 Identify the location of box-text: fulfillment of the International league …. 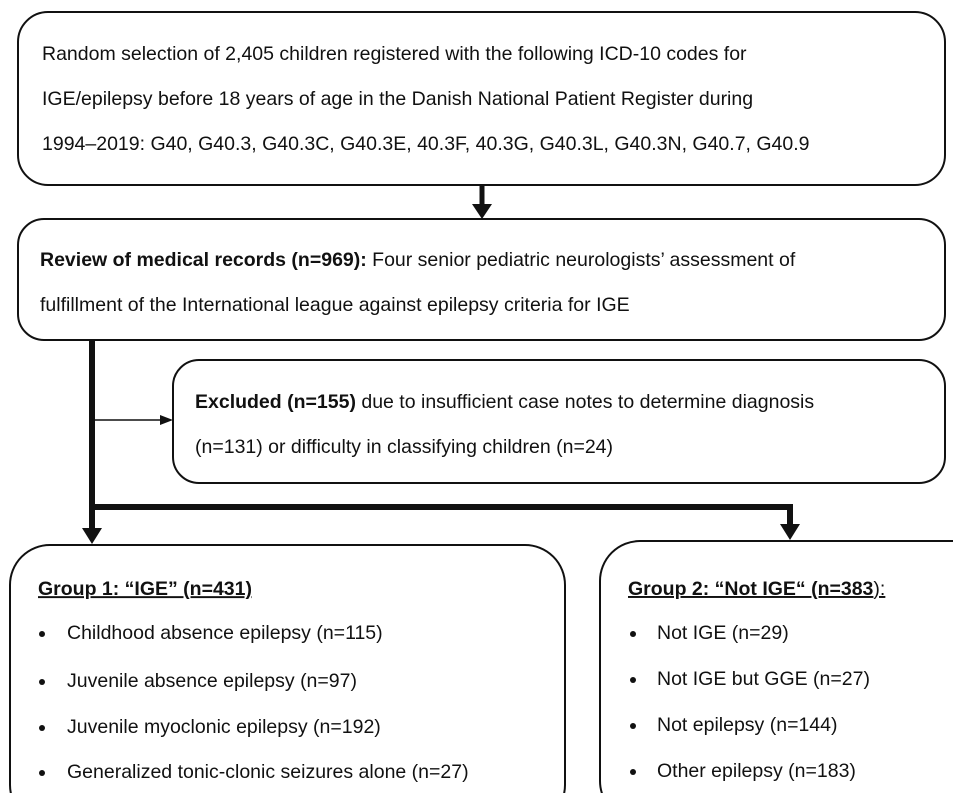
(335, 305).